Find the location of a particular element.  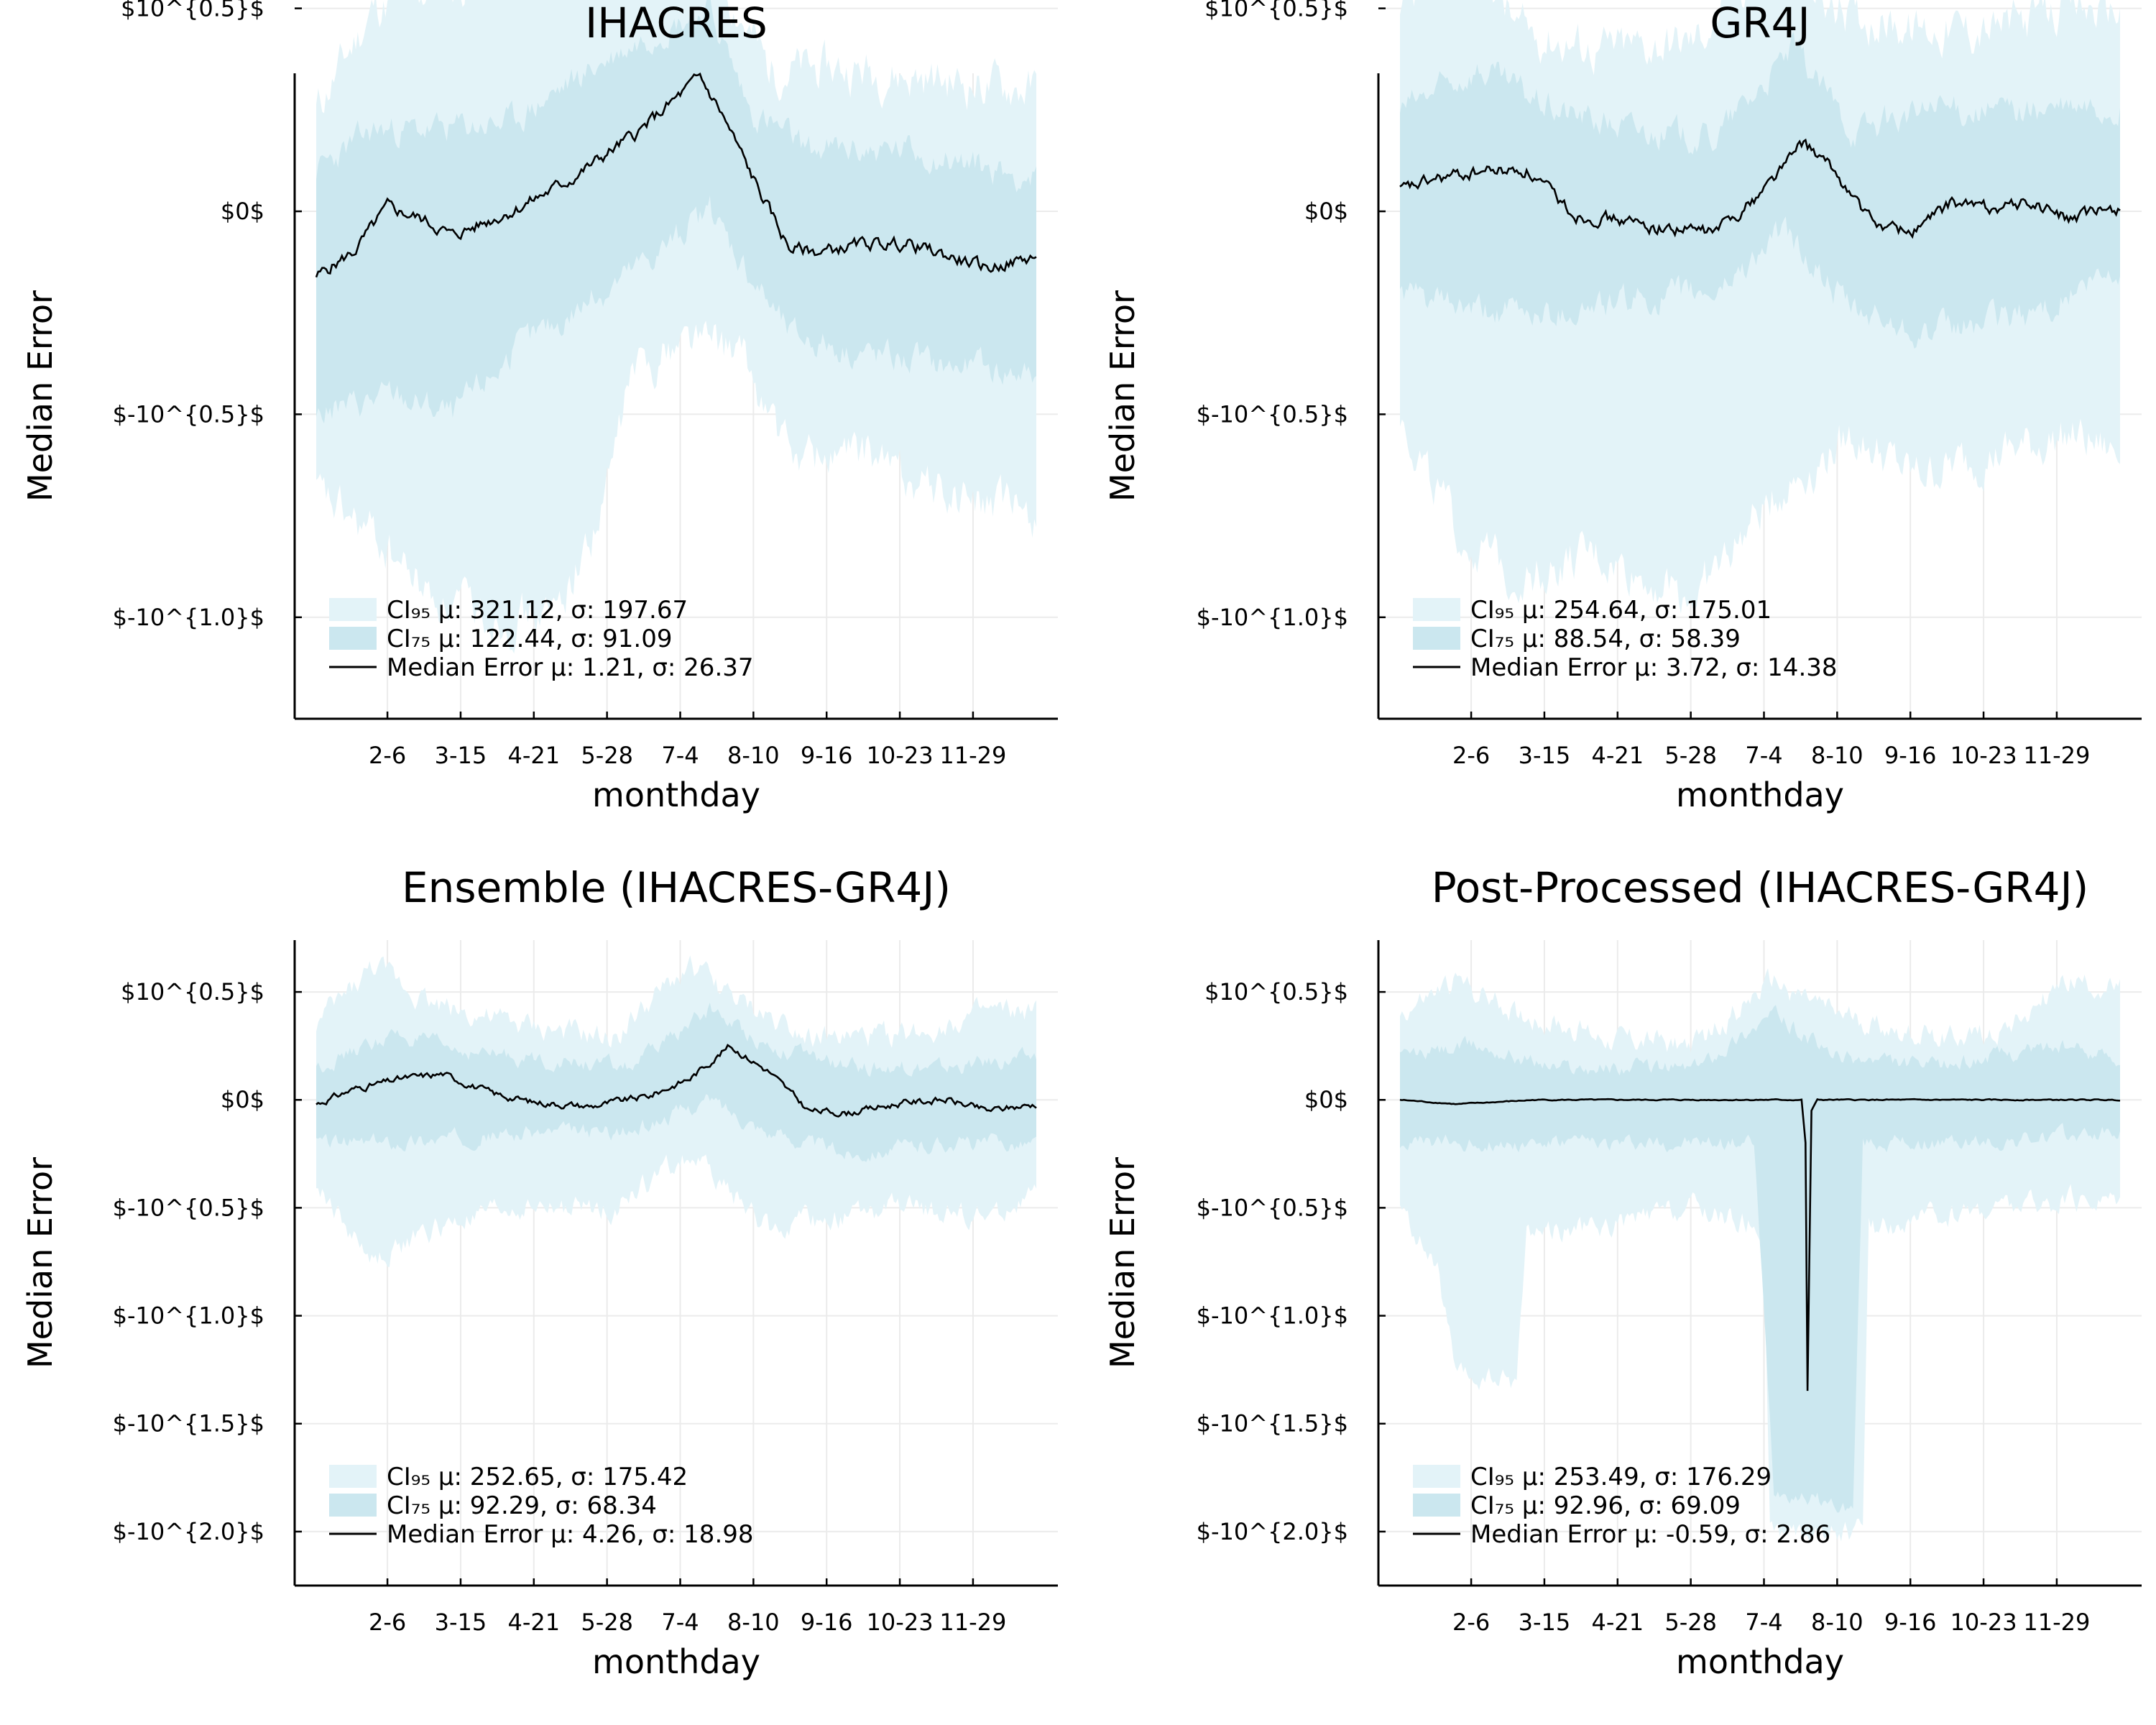

legend-entry: CI₇₅ μ: 122.44, σ: 91.09 is located at coordinates (530, 639).